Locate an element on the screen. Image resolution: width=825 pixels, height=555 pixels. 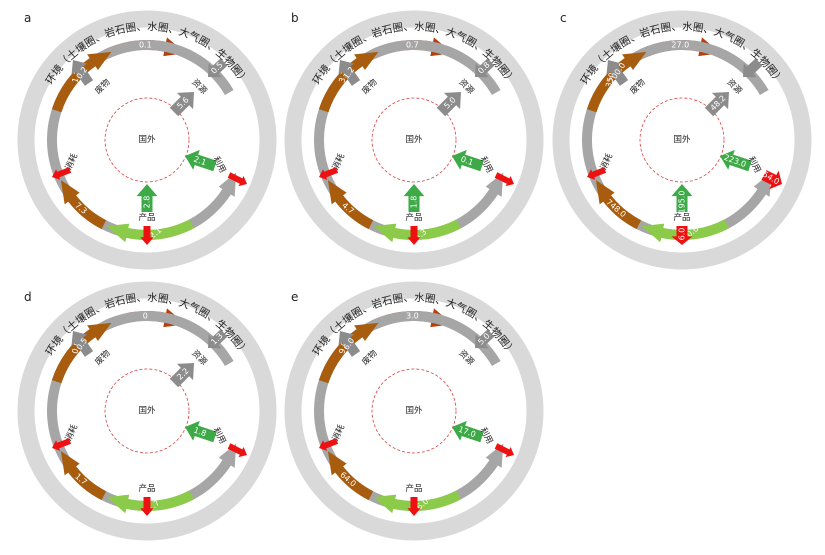
resource-label: 资源 is located at coordinates (466, 358).